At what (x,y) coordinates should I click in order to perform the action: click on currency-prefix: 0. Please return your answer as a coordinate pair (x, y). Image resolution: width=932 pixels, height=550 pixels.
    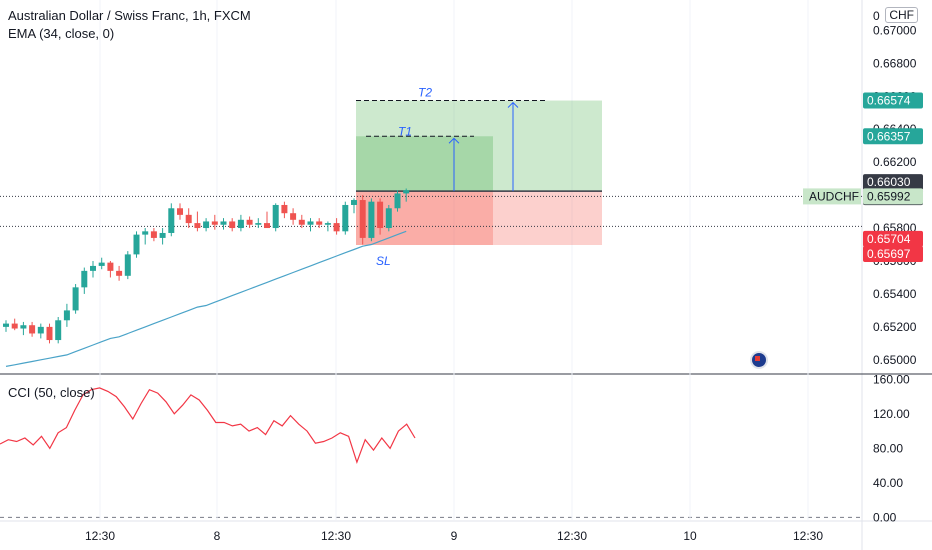
    Looking at the image, I should click on (876, 16).